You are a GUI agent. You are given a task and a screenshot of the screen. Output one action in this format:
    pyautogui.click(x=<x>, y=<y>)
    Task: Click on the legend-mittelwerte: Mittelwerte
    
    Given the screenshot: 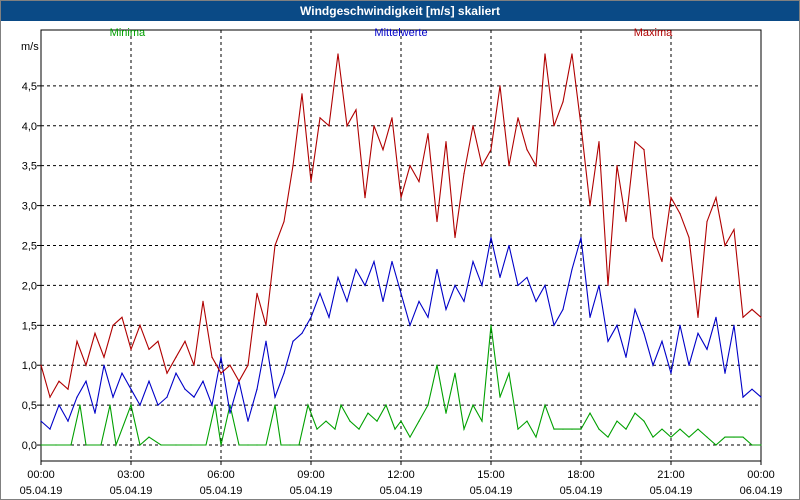 What is the action you would take?
    pyautogui.click(x=400, y=33)
    